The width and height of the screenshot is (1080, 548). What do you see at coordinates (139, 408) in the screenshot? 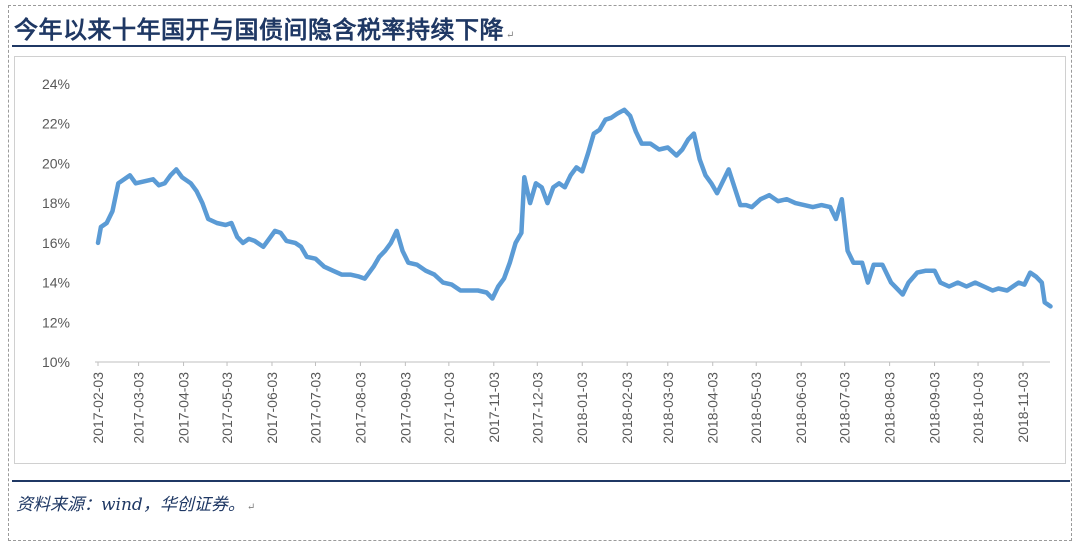
I see `x-tick-label: 2017-03-03` at bounding box center [139, 408].